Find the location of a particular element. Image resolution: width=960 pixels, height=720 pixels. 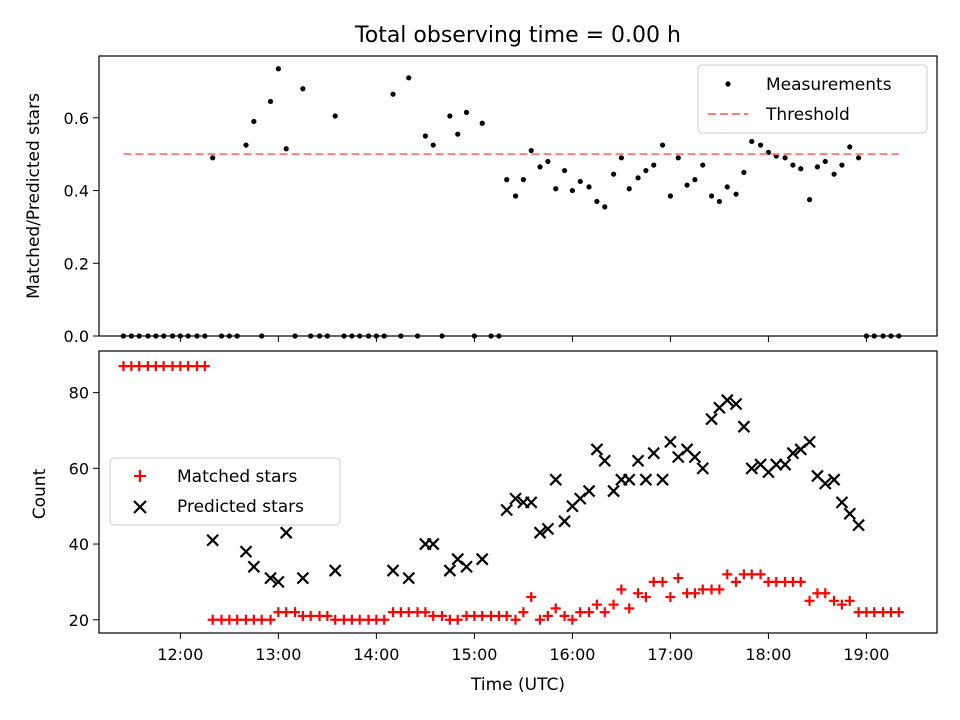

bottom-legend-box is located at coordinates (225, 491).